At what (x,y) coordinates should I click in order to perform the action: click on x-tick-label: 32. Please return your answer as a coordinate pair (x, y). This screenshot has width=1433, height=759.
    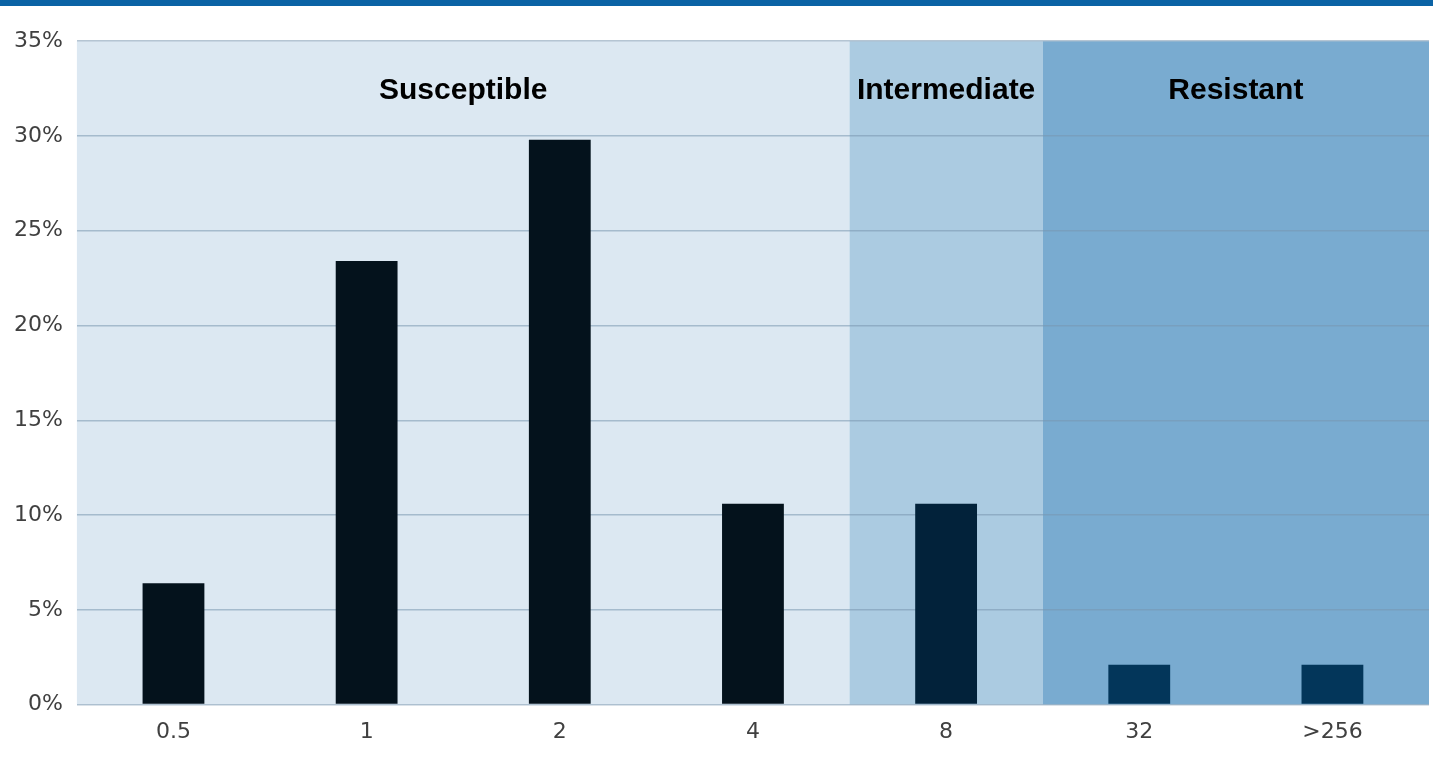
    Looking at the image, I should click on (1139, 730).